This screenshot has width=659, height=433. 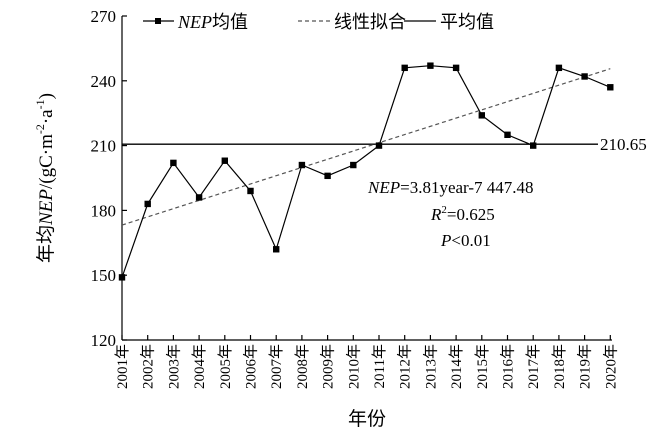 I want to click on x-tick-label: 2002年, so click(x=148, y=366).